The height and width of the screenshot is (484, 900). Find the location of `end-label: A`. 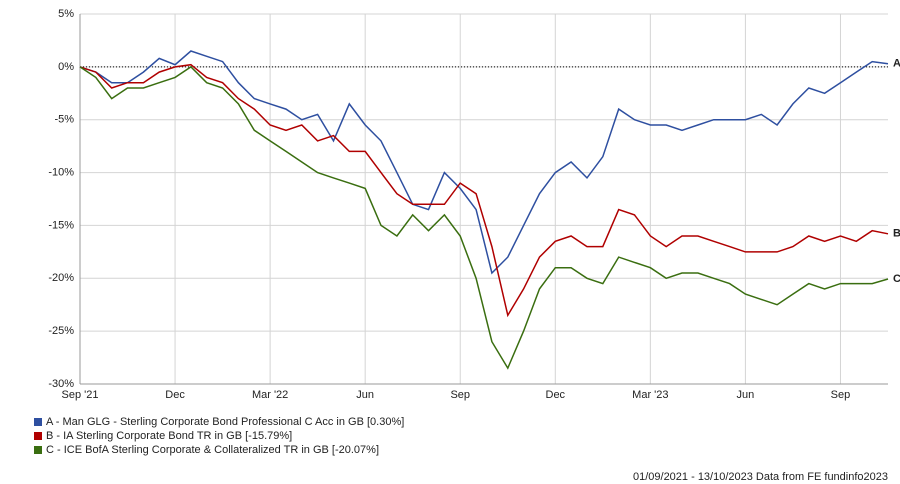

end-label: A is located at coordinates (896, 64).